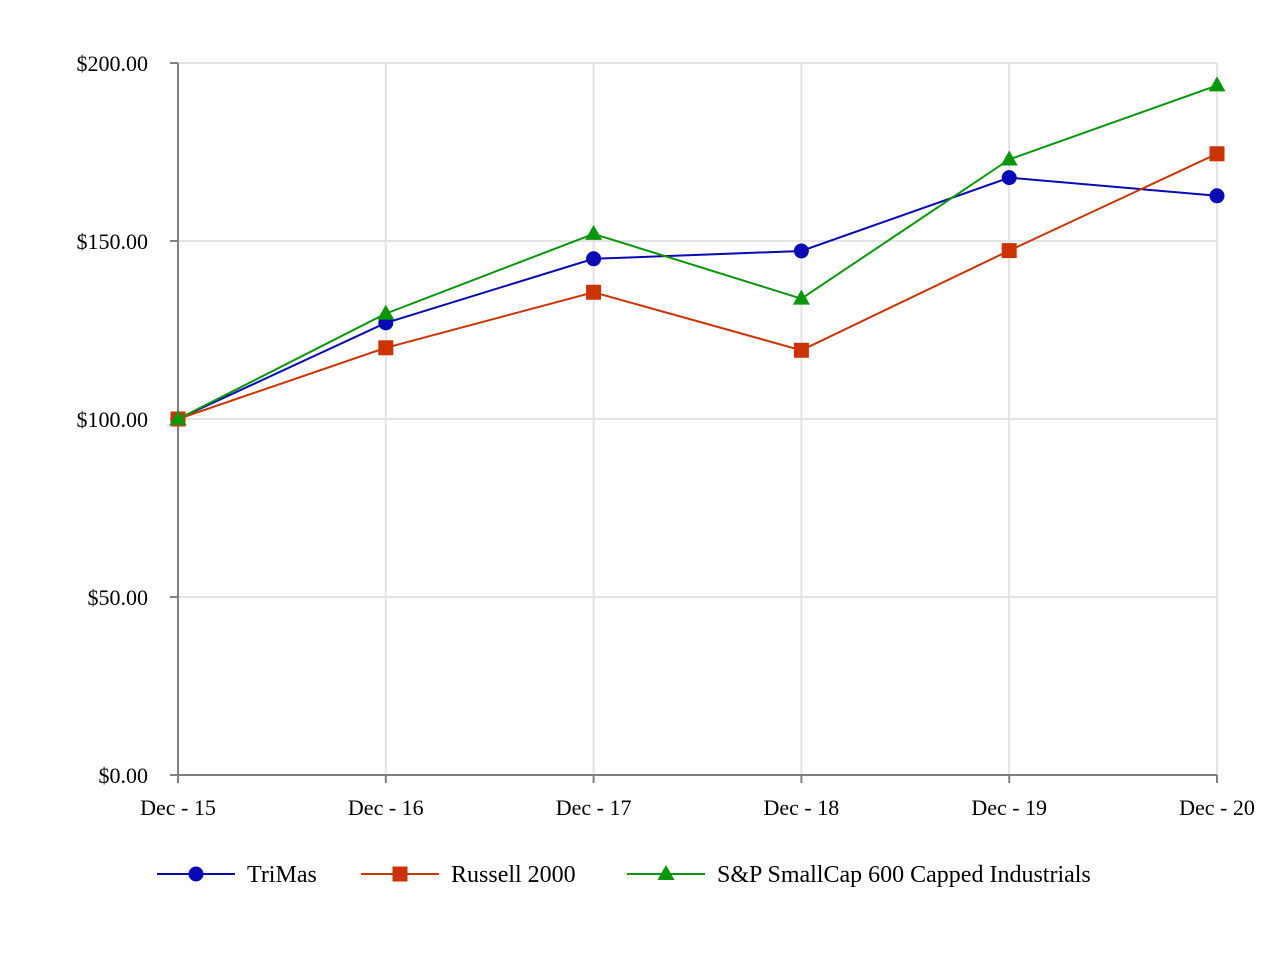 The image size is (1280, 960). I want to click on legend-item-s-p-smallcap-600-capped-industrials: S&P SmallCap 600 Capped Industrials, so click(859, 875).